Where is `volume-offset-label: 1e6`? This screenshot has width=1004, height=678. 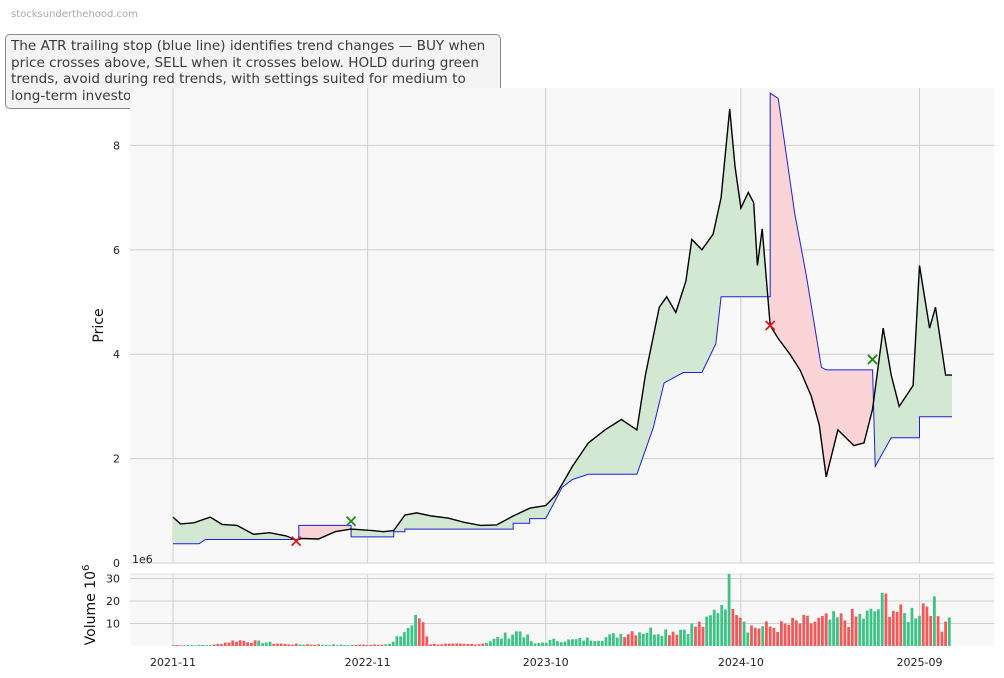 volume-offset-label: 1e6 is located at coordinates (142, 559).